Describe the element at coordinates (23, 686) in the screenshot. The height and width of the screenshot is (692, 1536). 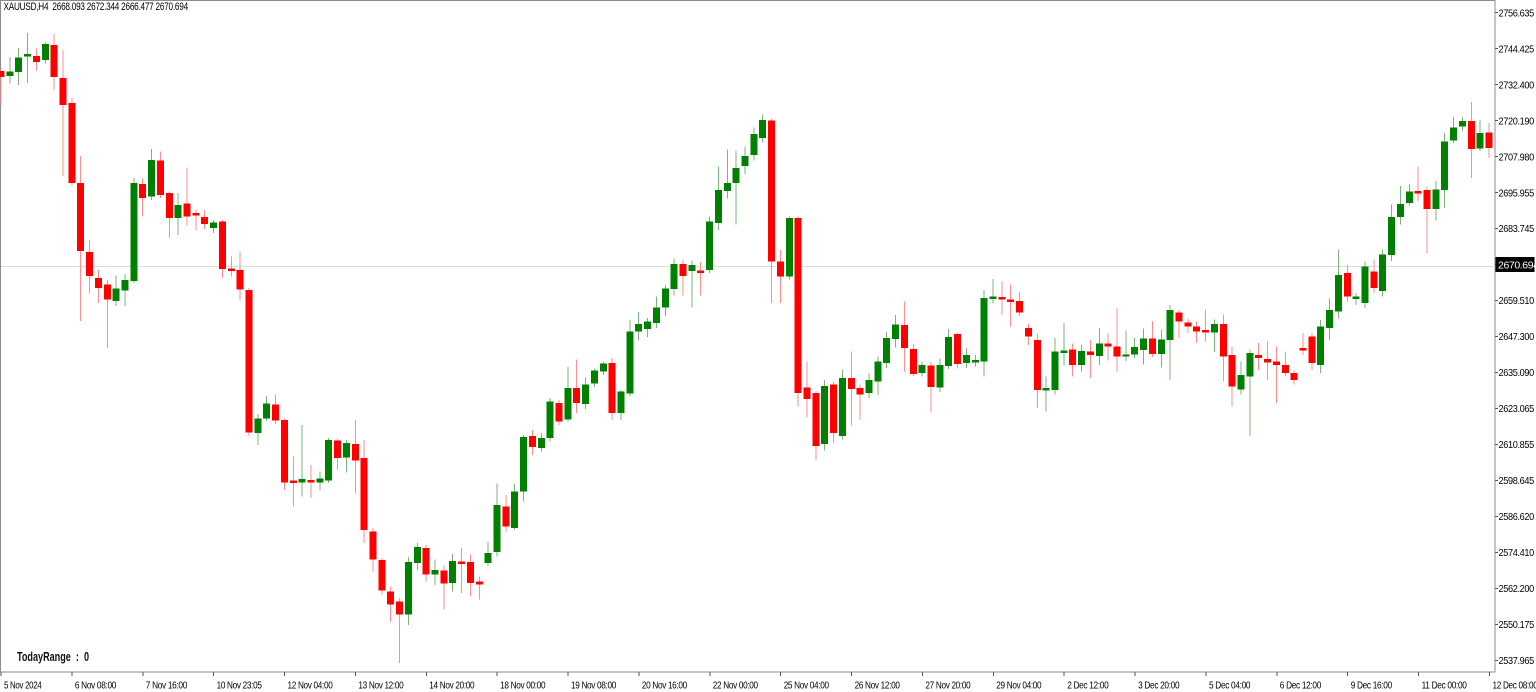
I see `svg-text: 5 Nov 2024` at that location.